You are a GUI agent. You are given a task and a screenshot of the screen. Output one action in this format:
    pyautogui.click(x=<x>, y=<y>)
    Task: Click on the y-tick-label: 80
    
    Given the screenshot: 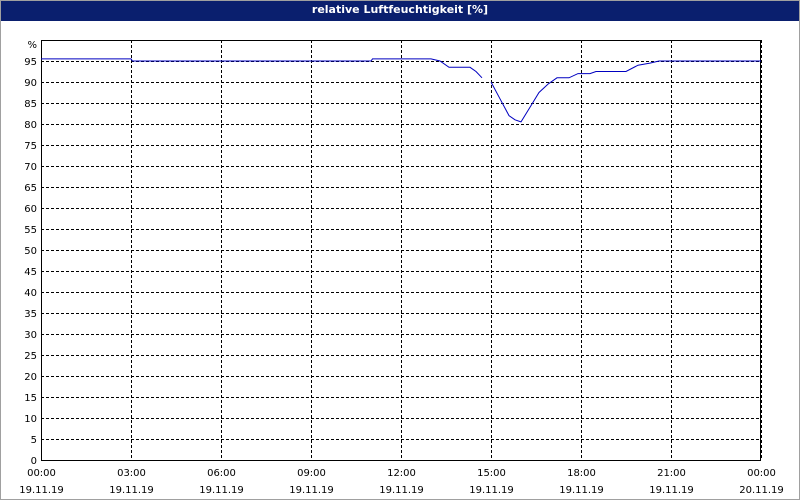 What is the action you would take?
    pyautogui.click(x=30, y=125)
    